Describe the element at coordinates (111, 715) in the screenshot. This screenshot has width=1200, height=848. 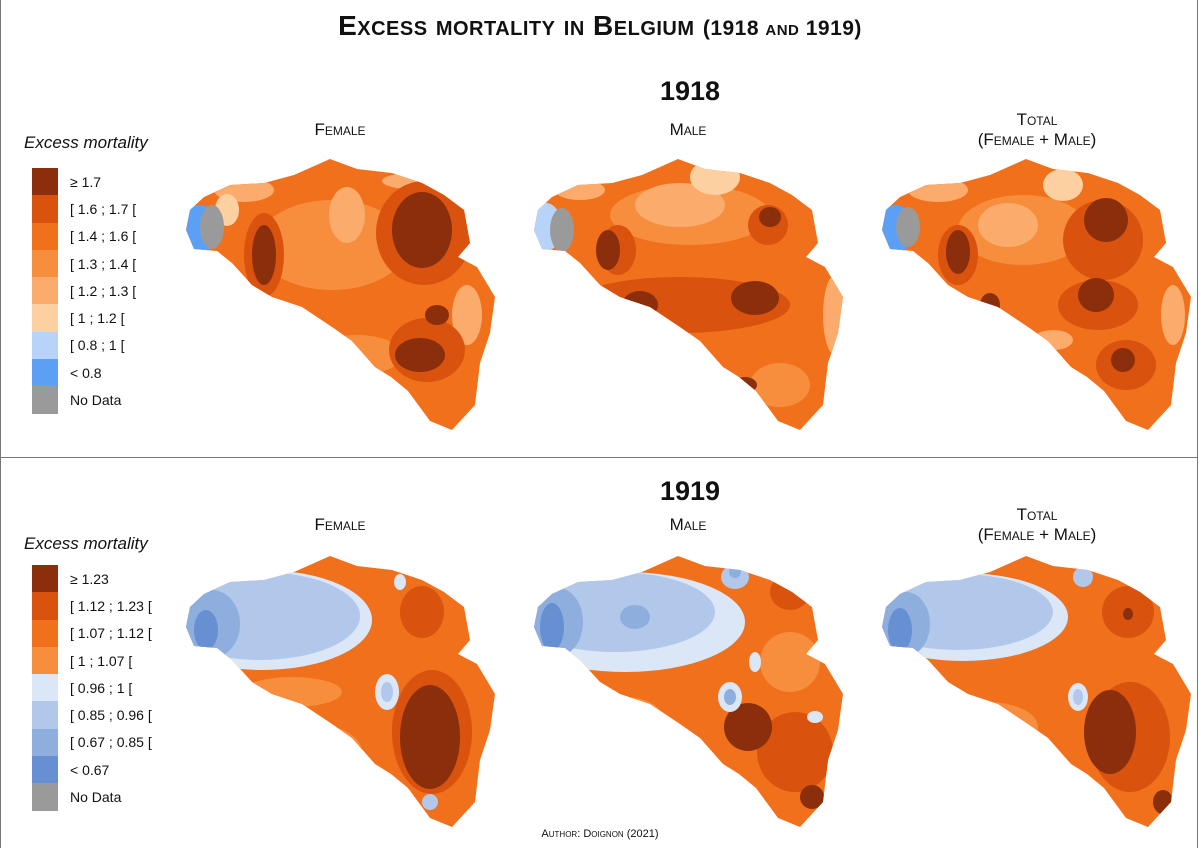
I see `legend-label: [ 0.85 ; 0.96 [` at that location.